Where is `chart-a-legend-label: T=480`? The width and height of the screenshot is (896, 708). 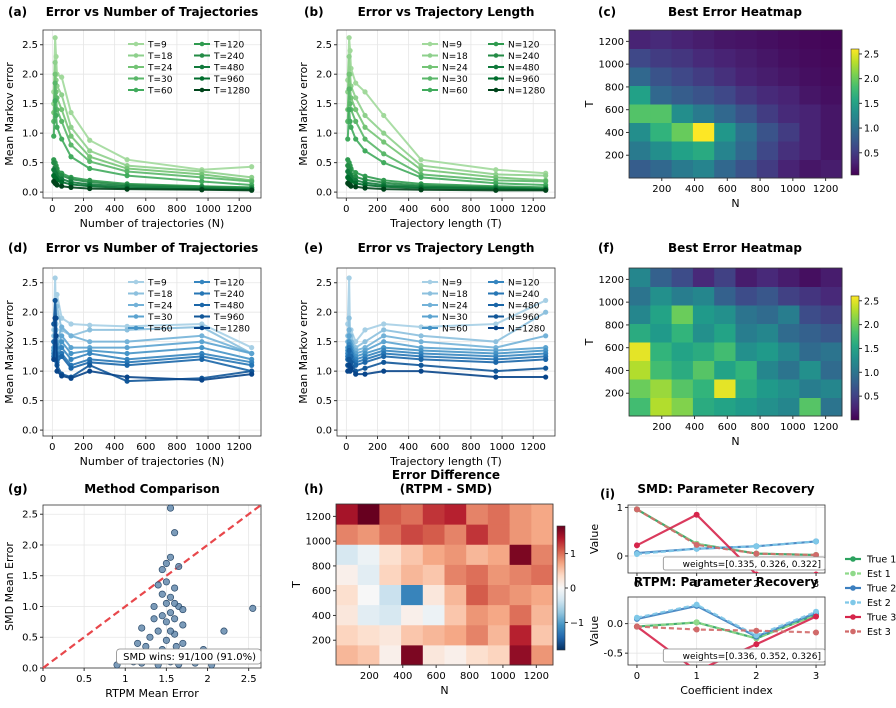
chart-a-legend-label: T=480 is located at coordinates (228, 69).